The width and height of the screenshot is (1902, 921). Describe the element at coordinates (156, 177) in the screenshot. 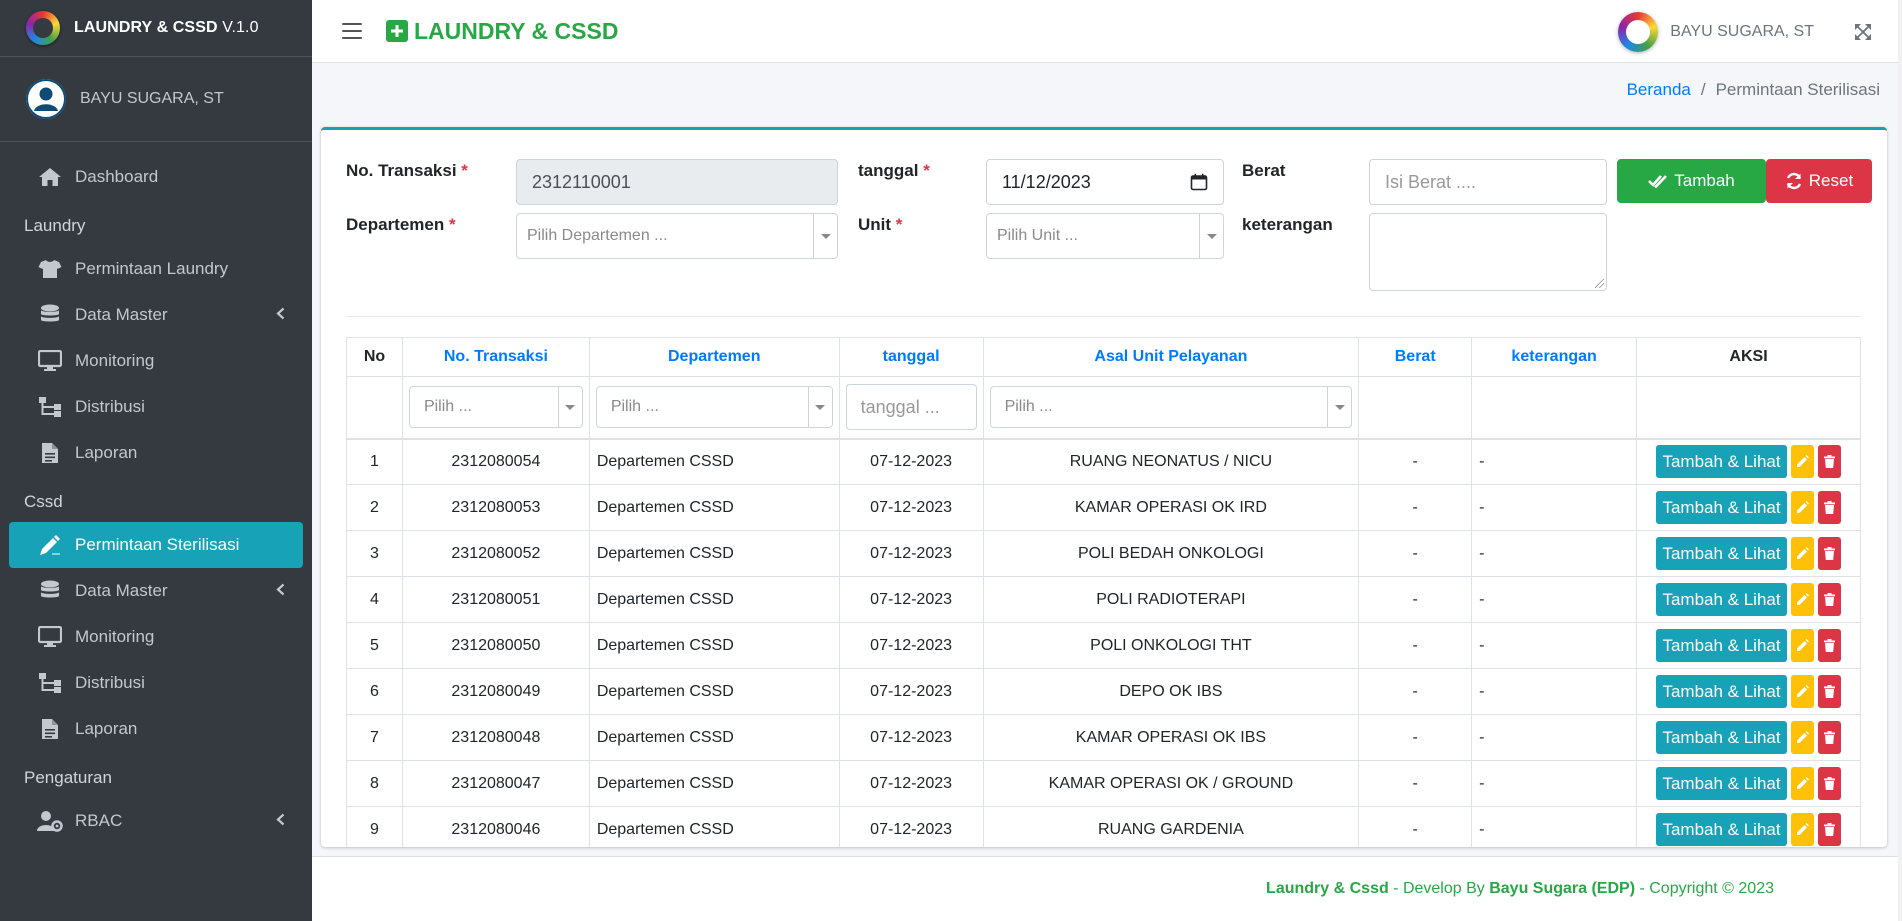

I see `sidebar-item-dashboard: Dashboard` at that location.